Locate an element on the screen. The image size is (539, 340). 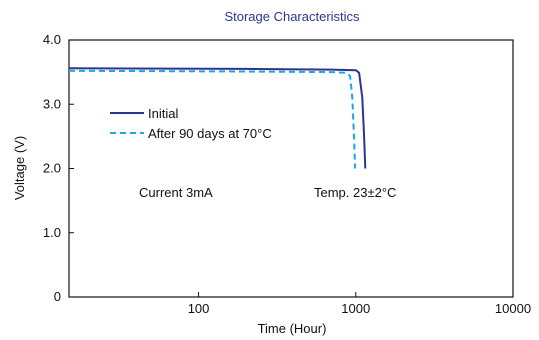
x-tick-label: 100 is located at coordinates (199, 308).